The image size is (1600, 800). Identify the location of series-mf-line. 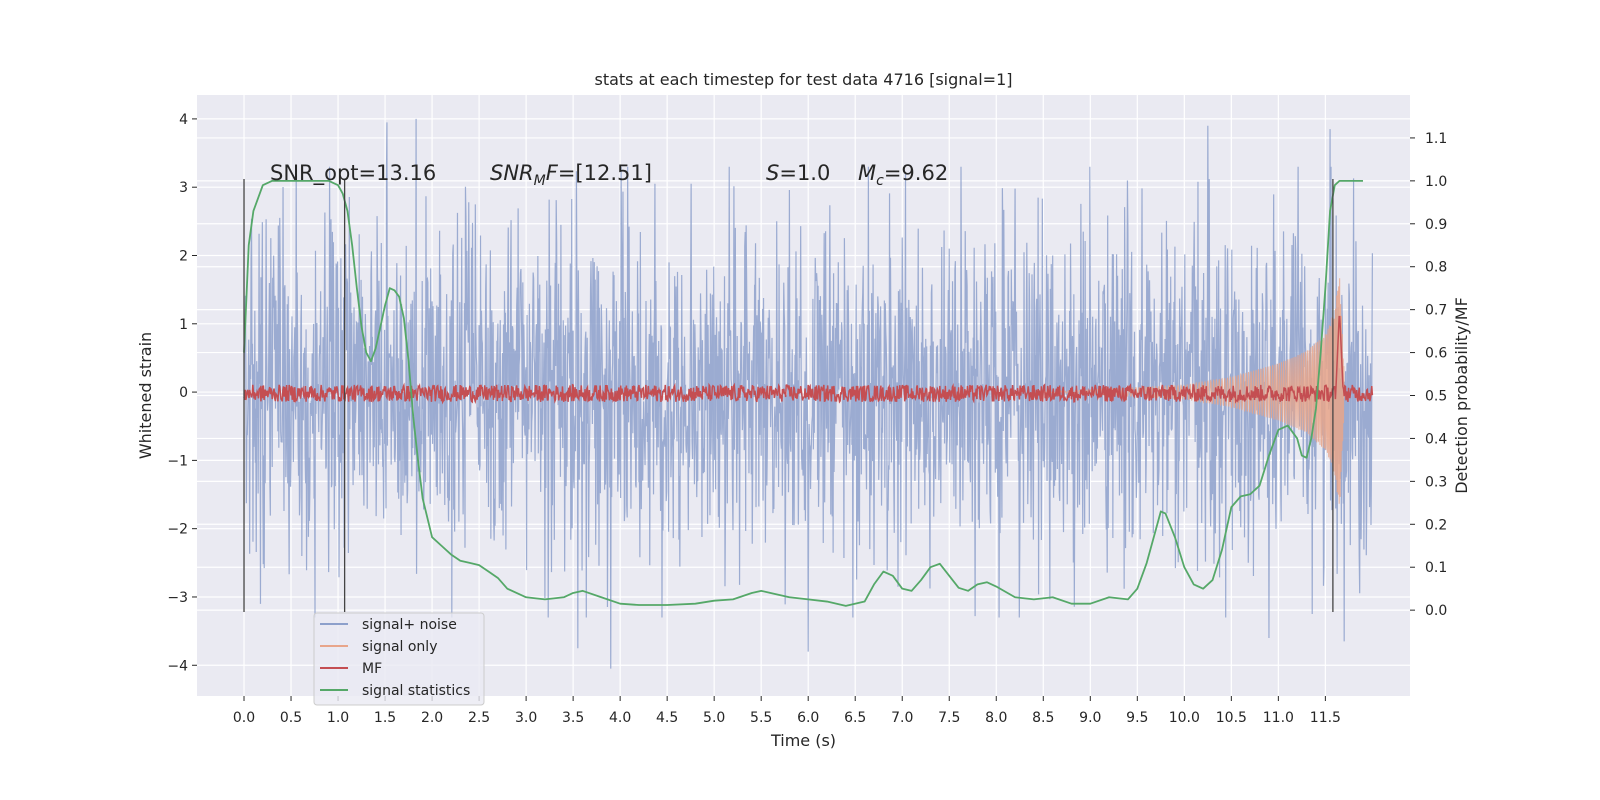
(808, 360).